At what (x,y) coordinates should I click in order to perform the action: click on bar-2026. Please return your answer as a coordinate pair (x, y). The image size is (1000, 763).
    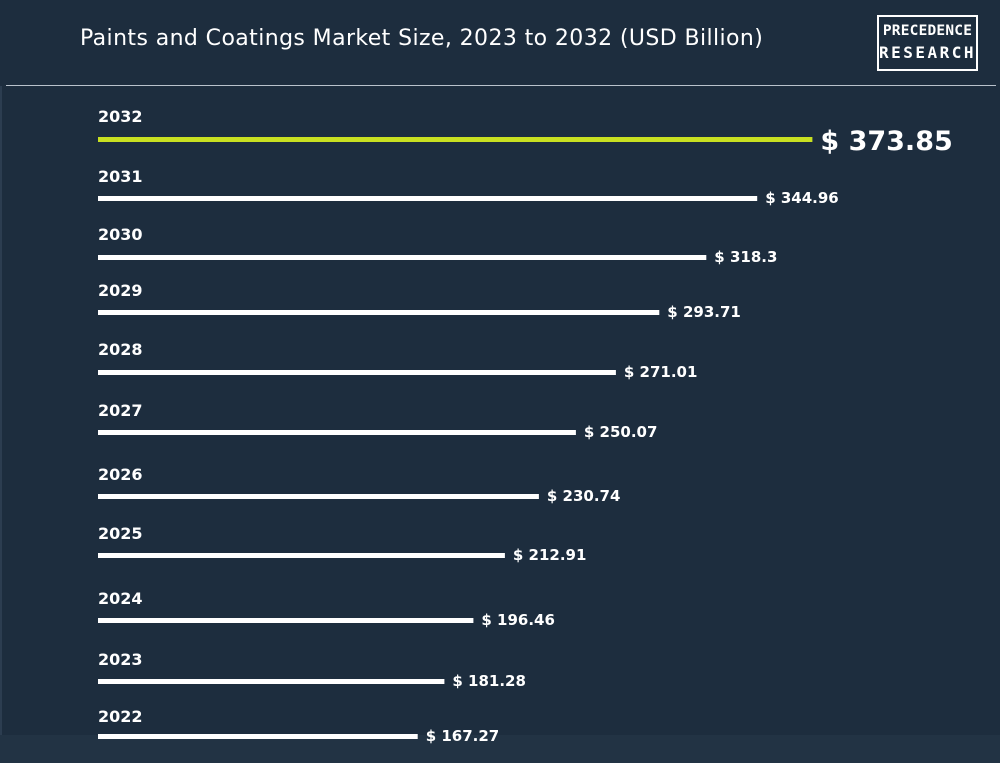
    Looking at the image, I should click on (318, 496).